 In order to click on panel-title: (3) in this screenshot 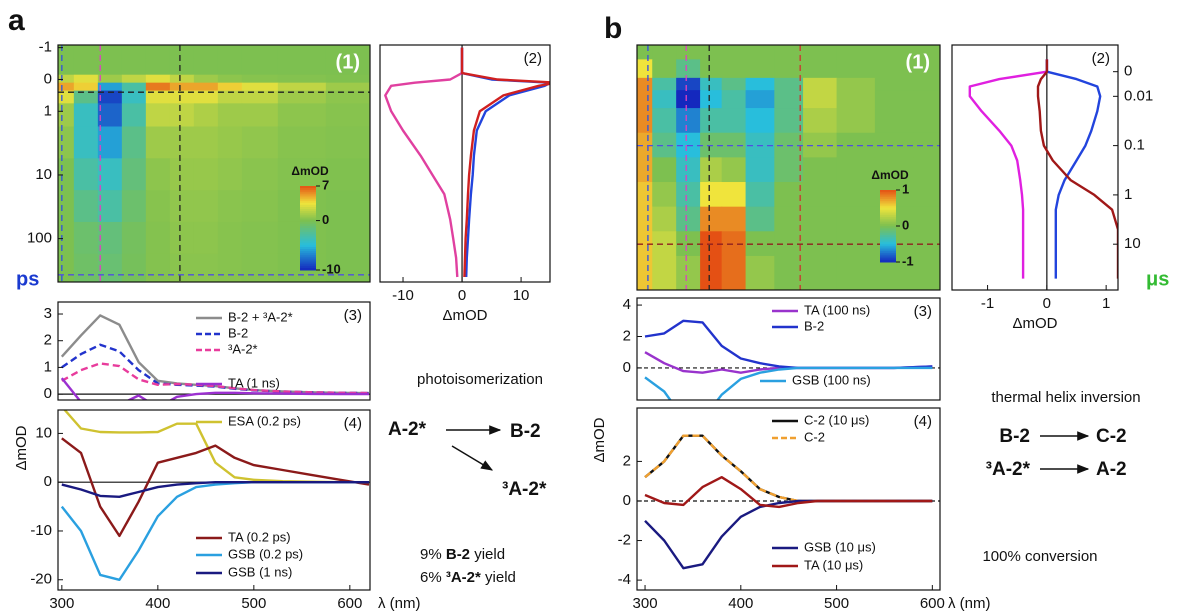, I will do `click(353, 315)`.